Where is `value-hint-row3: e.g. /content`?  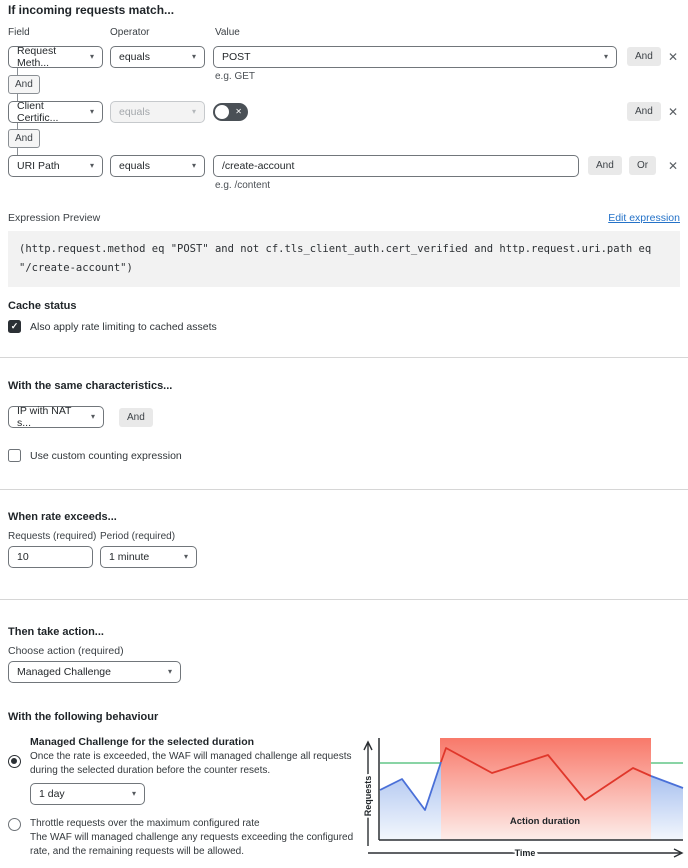 value-hint-row3: e.g. /content is located at coordinates (243, 185).